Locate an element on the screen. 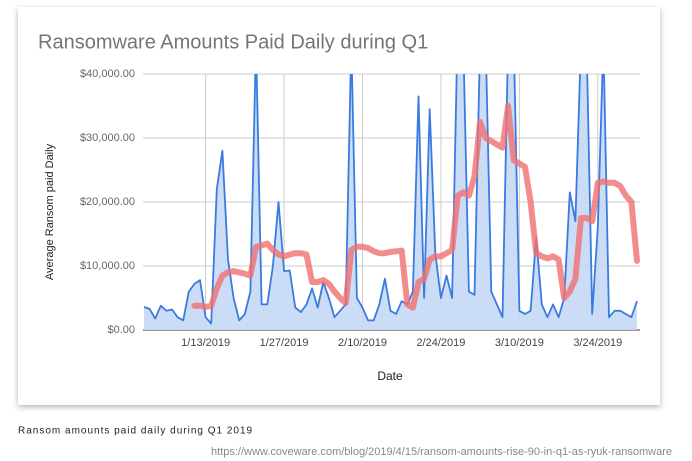 The width and height of the screenshot is (692, 461). x-tick-label: 3/10/2019 is located at coordinates (519, 343).